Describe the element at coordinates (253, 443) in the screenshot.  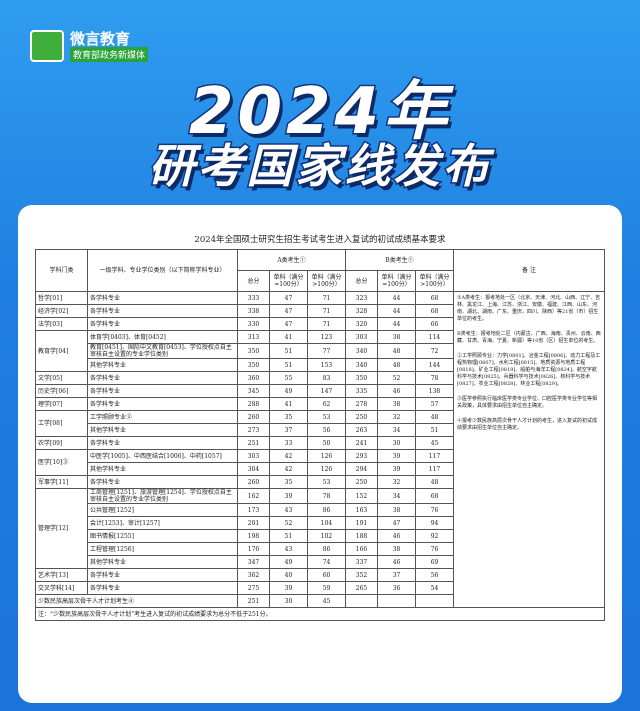
I see `score-cell: 251` at that location.